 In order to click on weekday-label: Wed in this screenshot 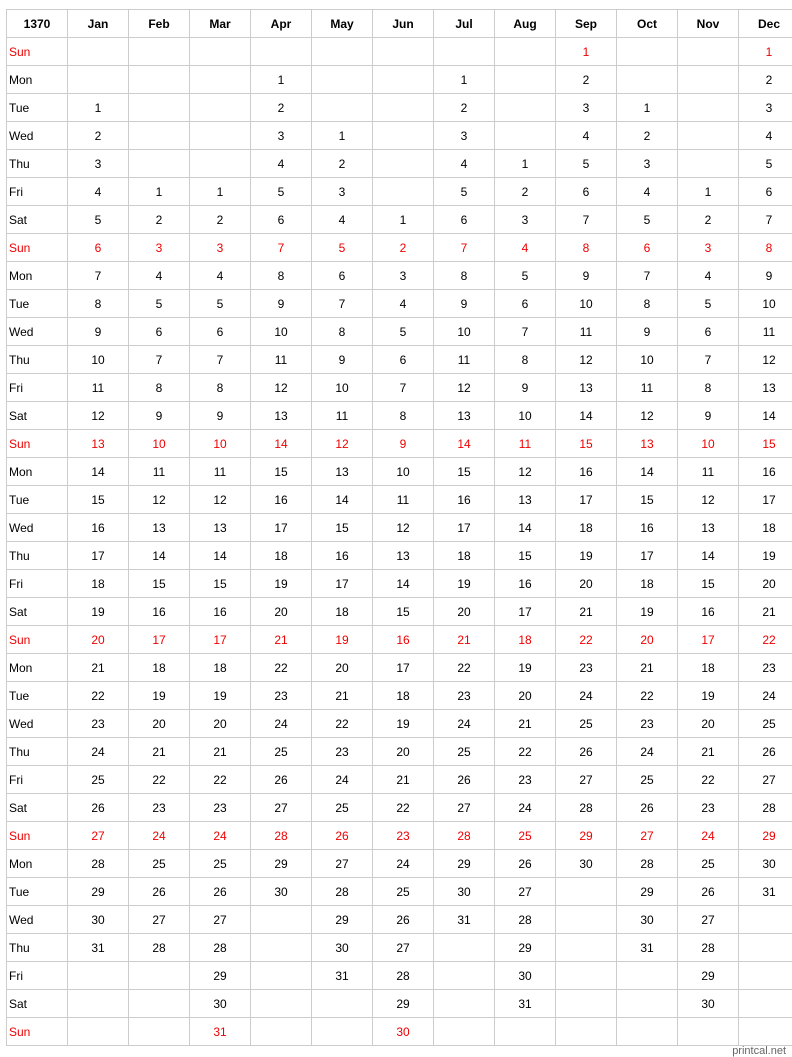, I will do `click(37, 528)`.